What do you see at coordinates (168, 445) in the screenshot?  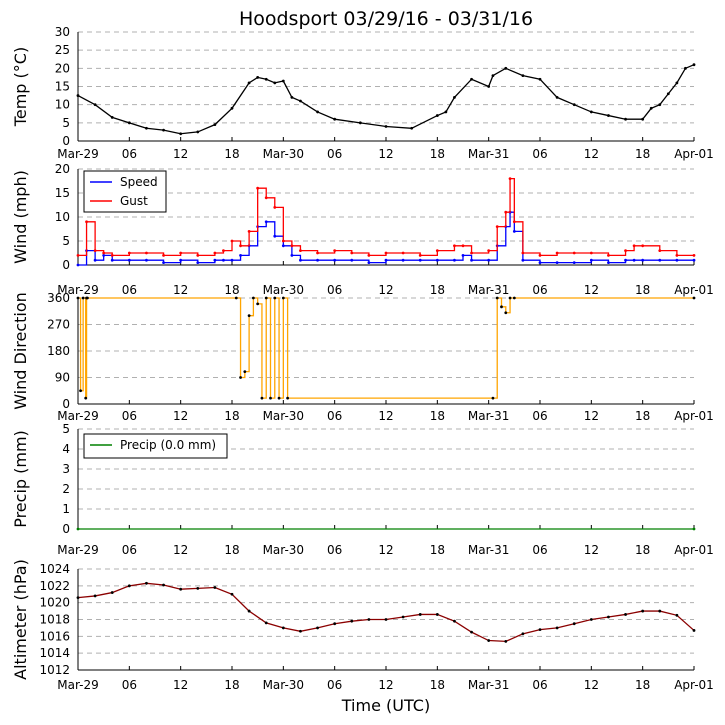 I see `legend-label: Precip (0.0 mm)` at bounding box center [168, 445].